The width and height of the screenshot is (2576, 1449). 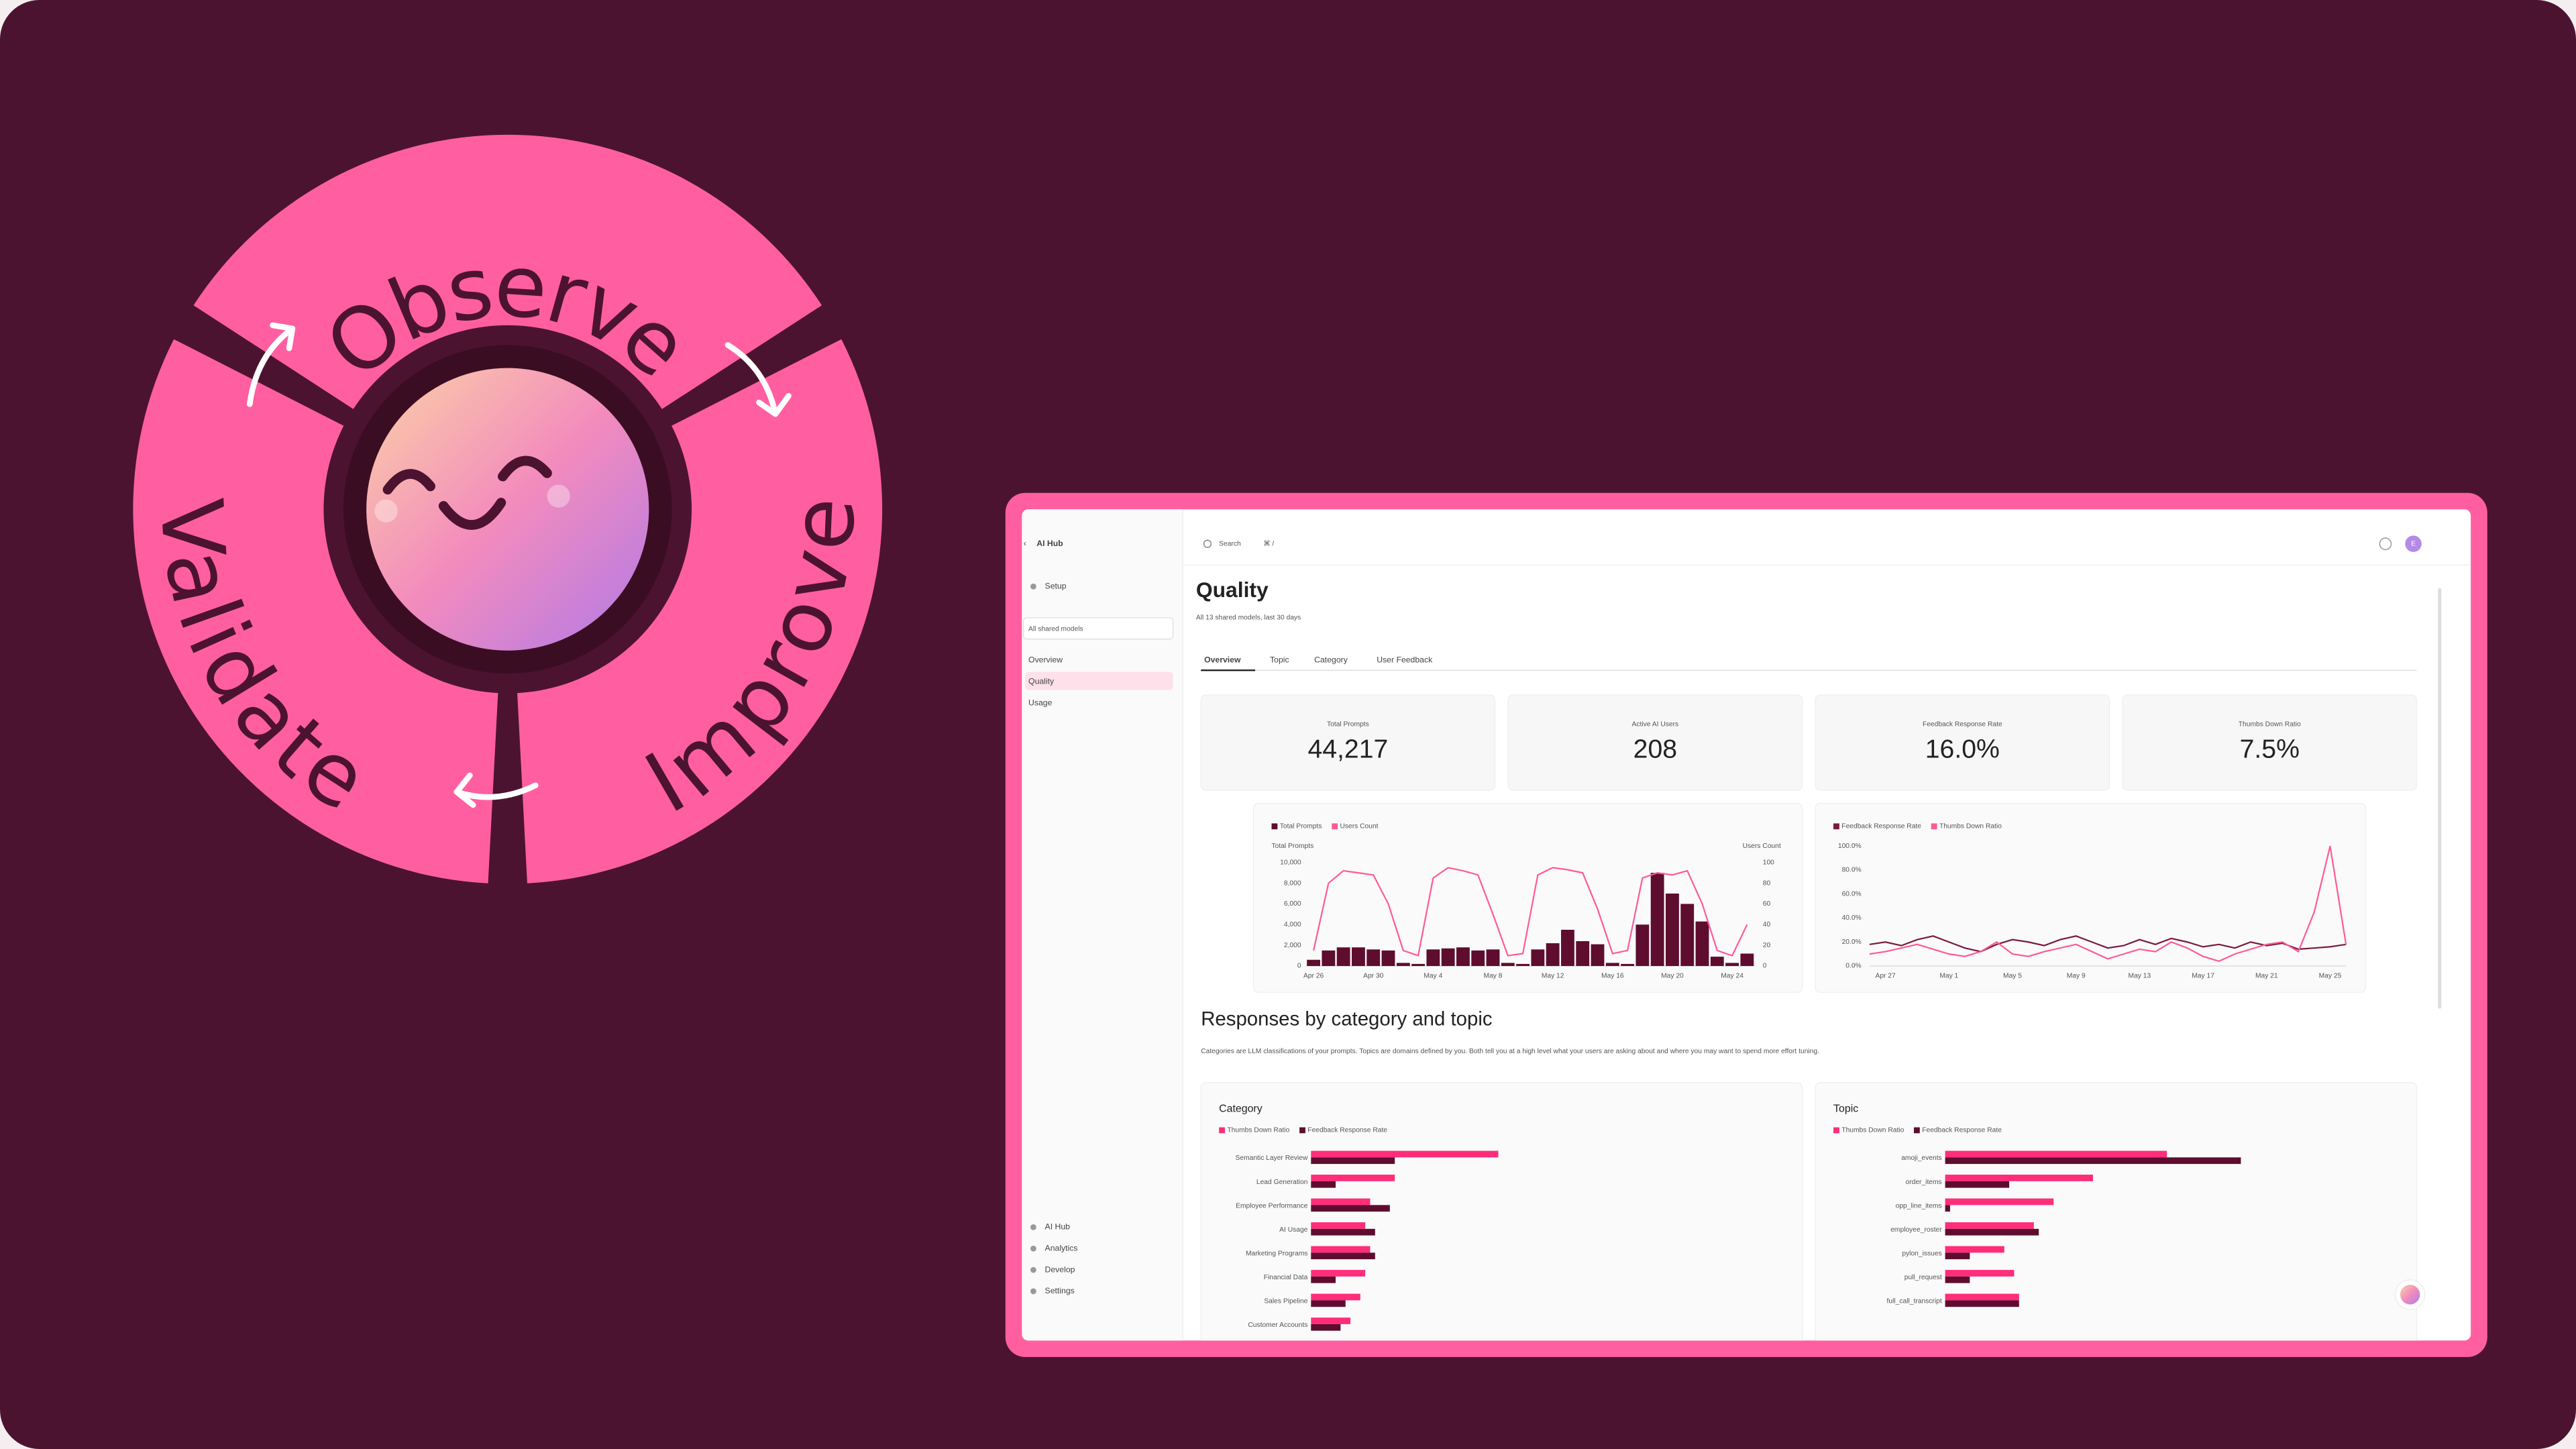 I want to click on y-tick-label: 0, so click(x=1299, y=966).